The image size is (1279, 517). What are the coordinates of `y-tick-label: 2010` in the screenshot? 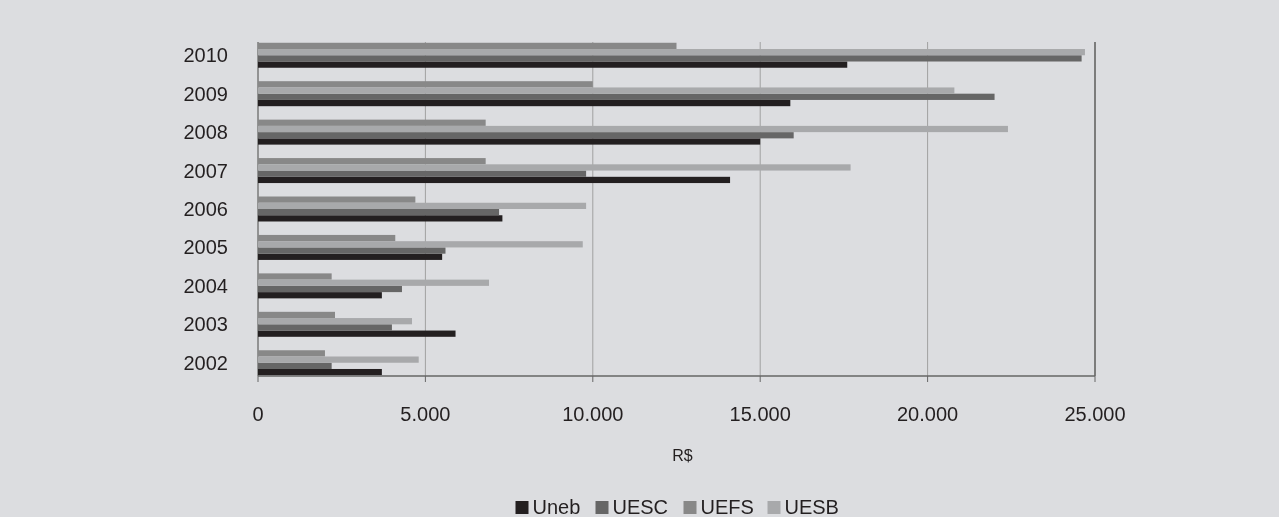 It's located at (205, 55).